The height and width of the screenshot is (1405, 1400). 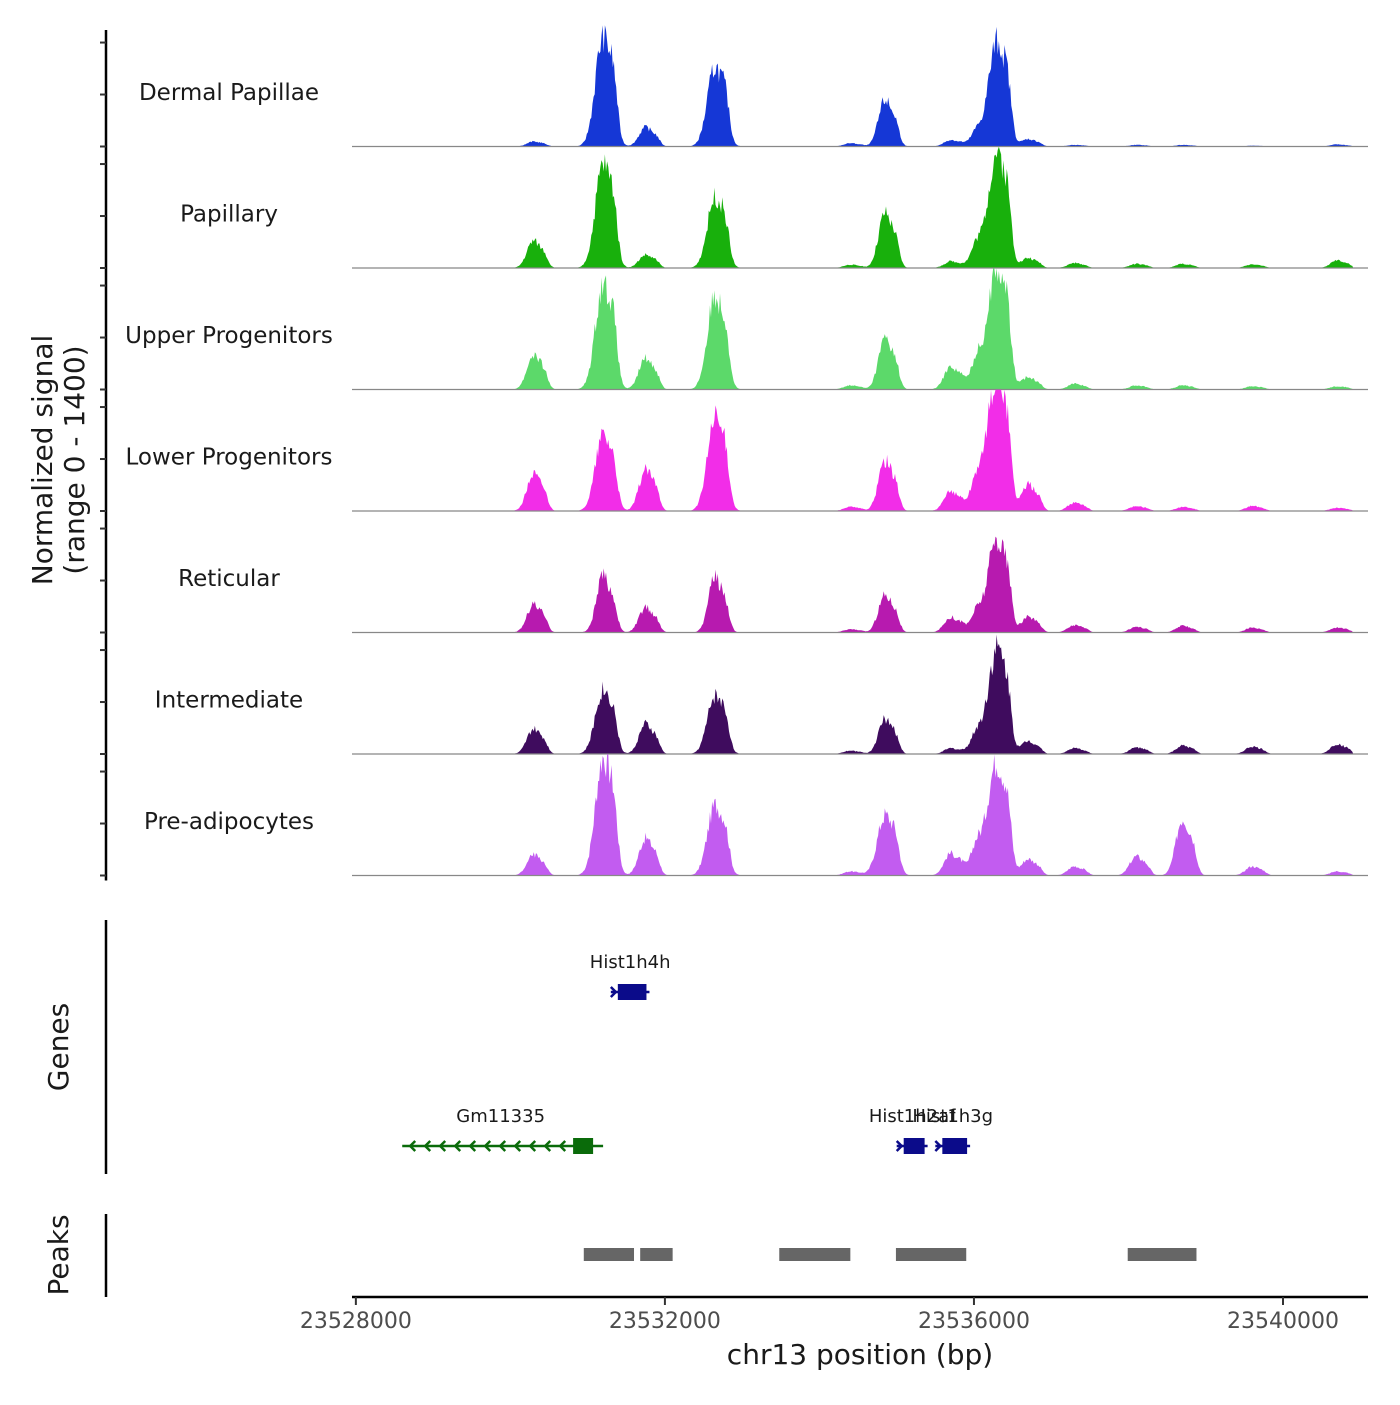 I want to click on x-tick-label: 23532000, so click(x=665, y=1321).